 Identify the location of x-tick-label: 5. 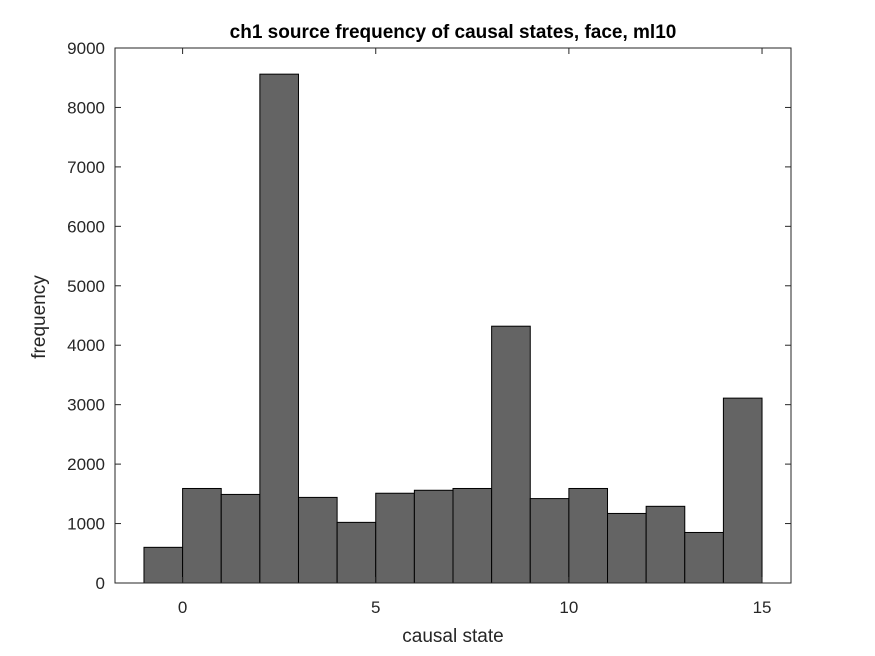
(375, 607).